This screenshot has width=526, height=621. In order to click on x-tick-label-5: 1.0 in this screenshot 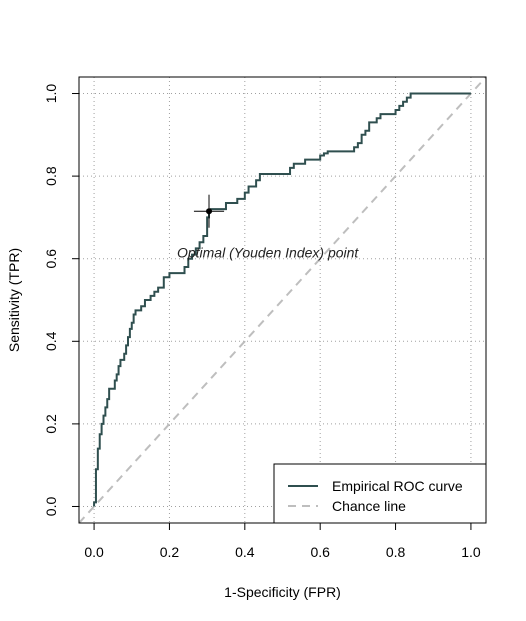, I will do `click(471, 552)`.